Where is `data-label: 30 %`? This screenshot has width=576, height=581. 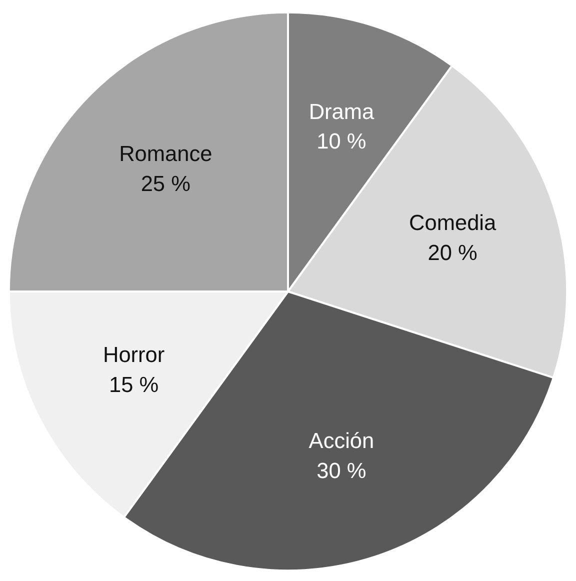 data-label: 30 % is located at coordinates (341, 470).